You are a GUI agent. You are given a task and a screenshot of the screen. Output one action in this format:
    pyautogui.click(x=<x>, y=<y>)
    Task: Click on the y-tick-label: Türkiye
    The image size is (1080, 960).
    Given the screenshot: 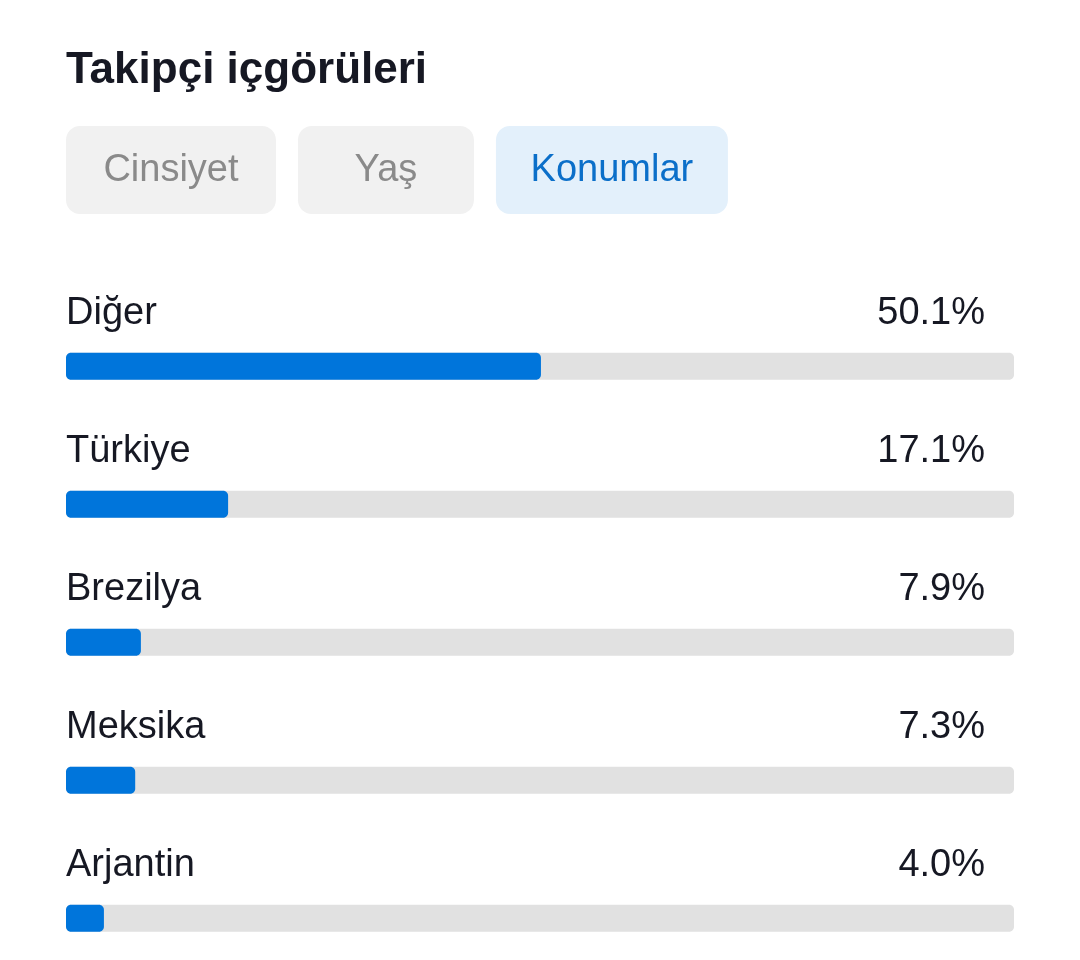 What is the action you would take?
    pyautogui.click(x=128, y=449)
    